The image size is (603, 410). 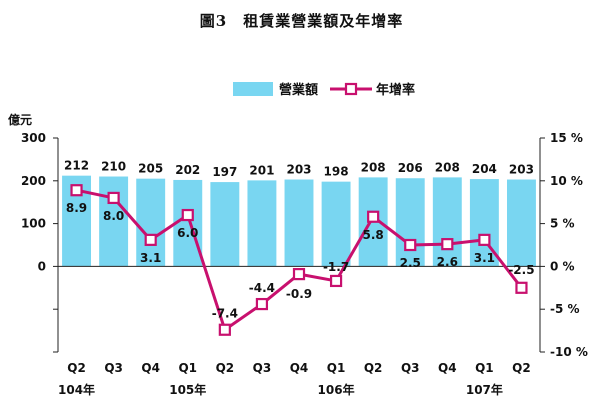 I want to click on legend-bar-label: 營業額, so click(x=298, y=90).